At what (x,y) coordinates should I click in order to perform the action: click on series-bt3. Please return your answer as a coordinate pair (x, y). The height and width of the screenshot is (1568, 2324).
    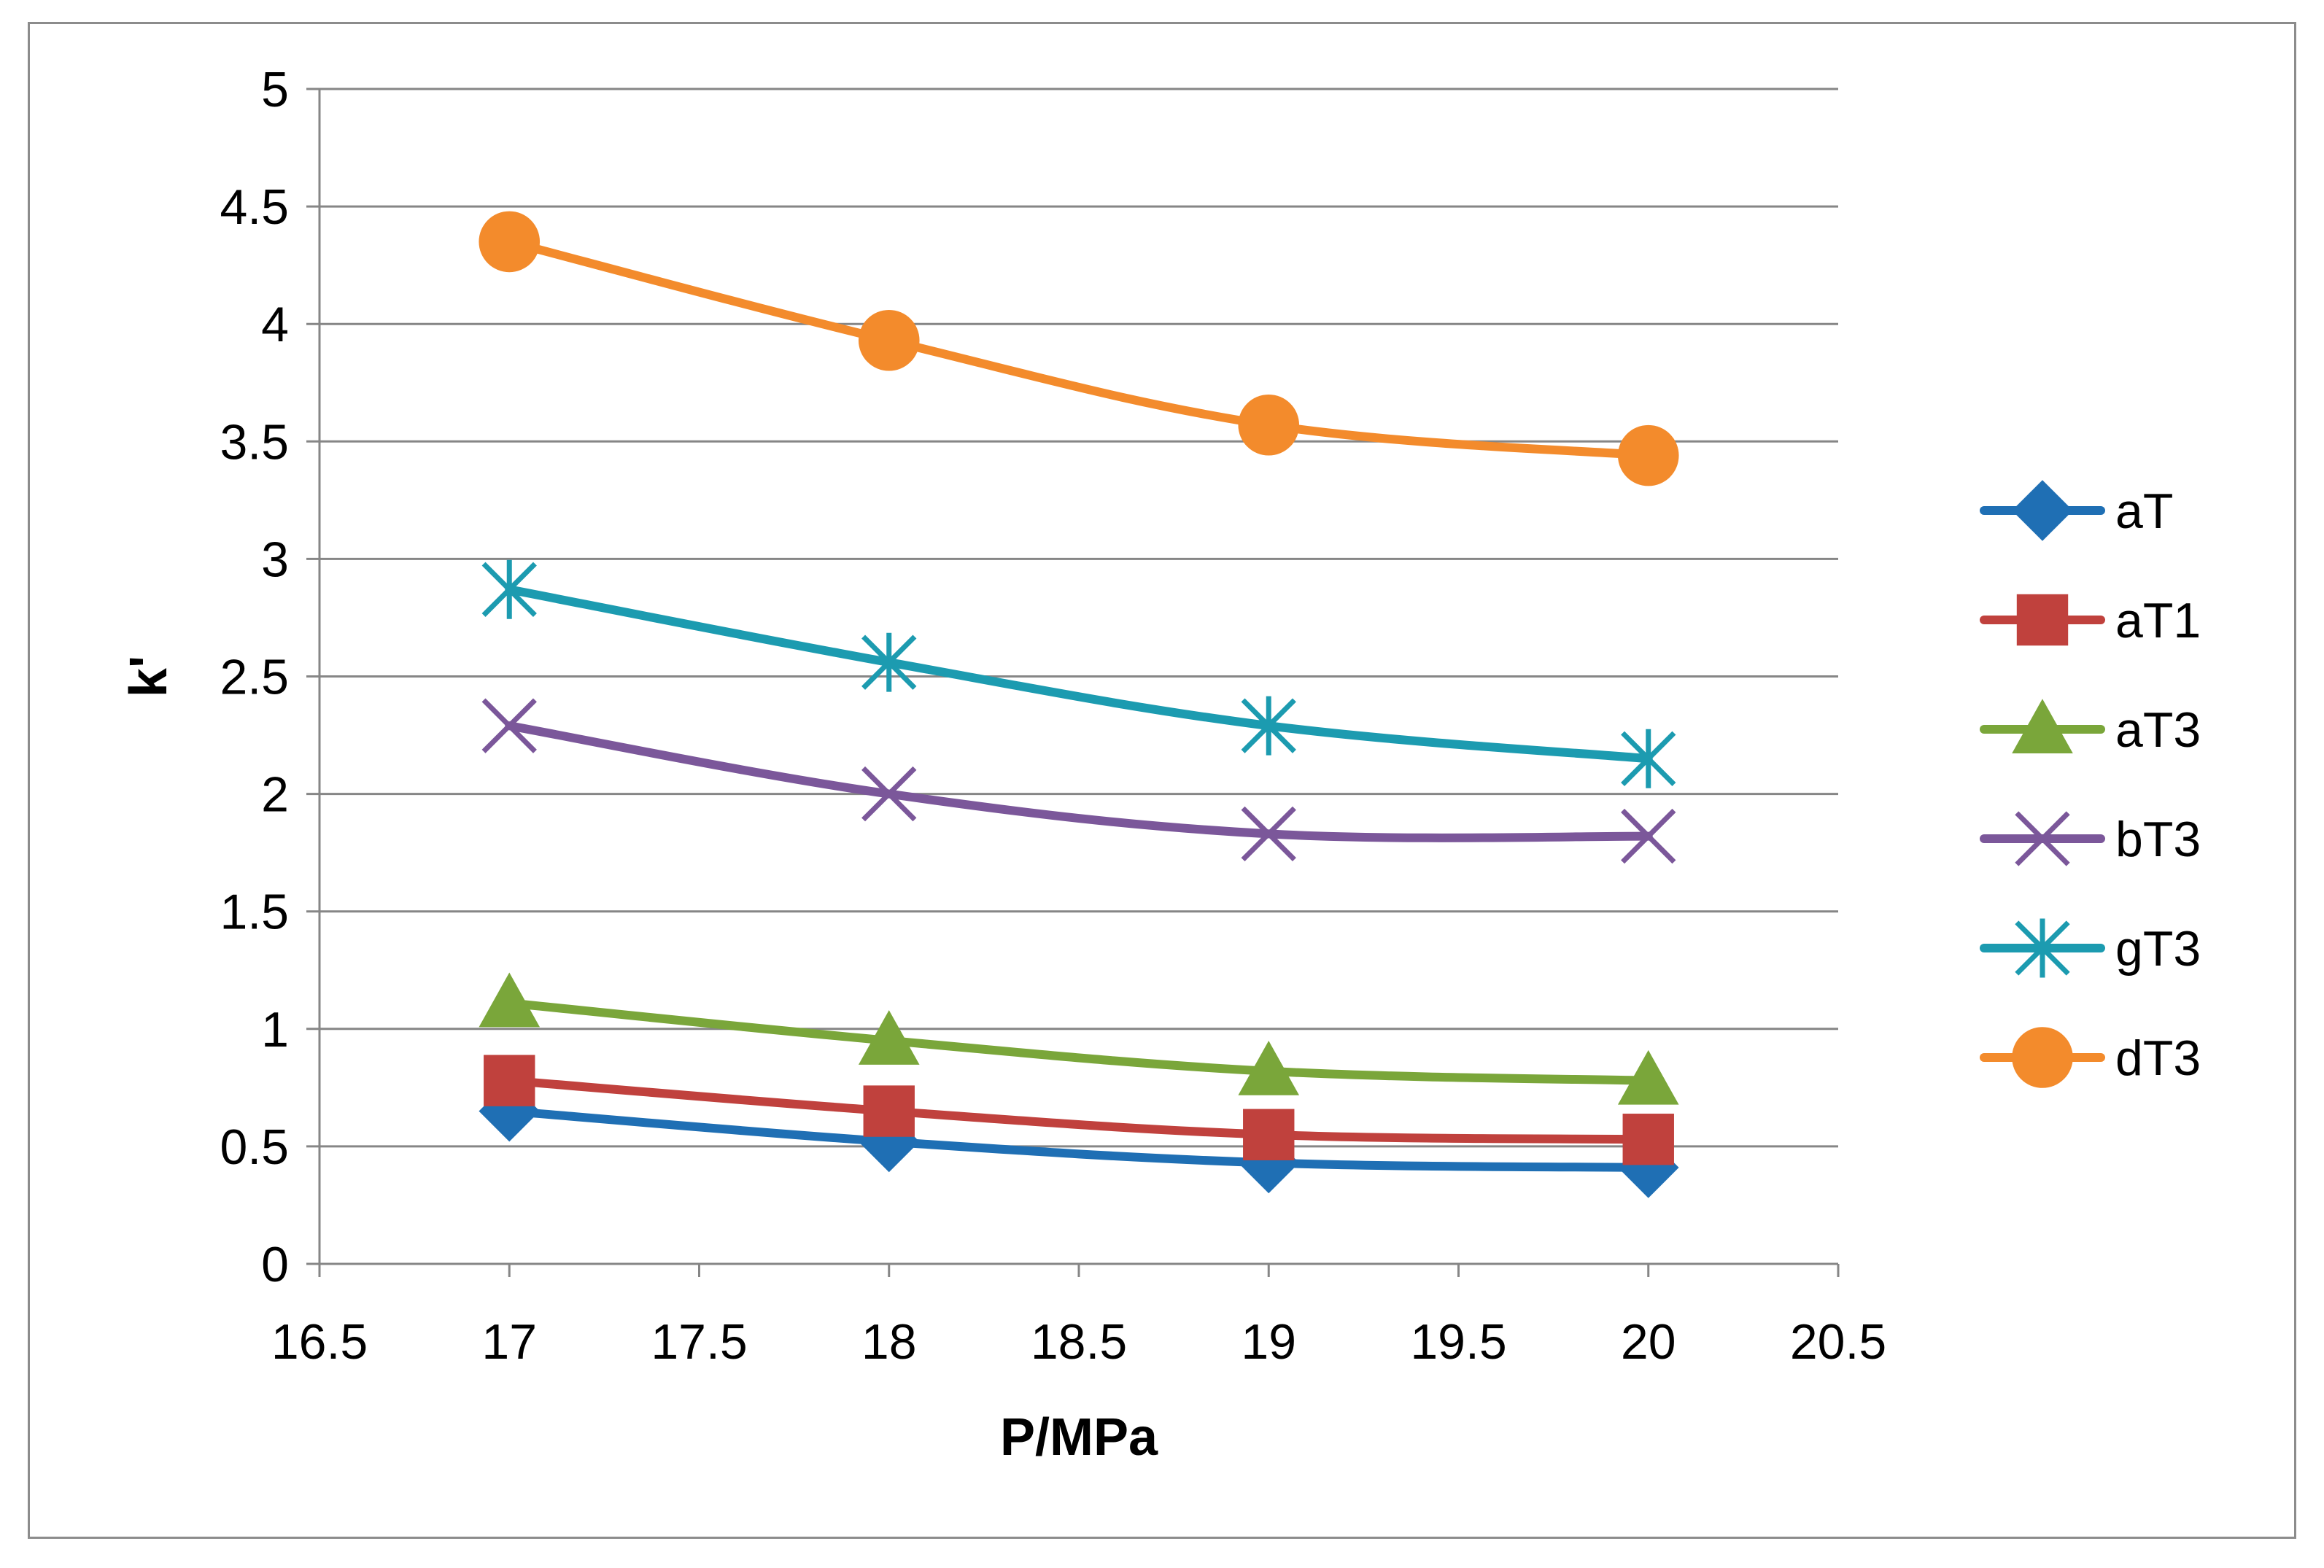
    Looking at the image, I should click on (1078, 781).